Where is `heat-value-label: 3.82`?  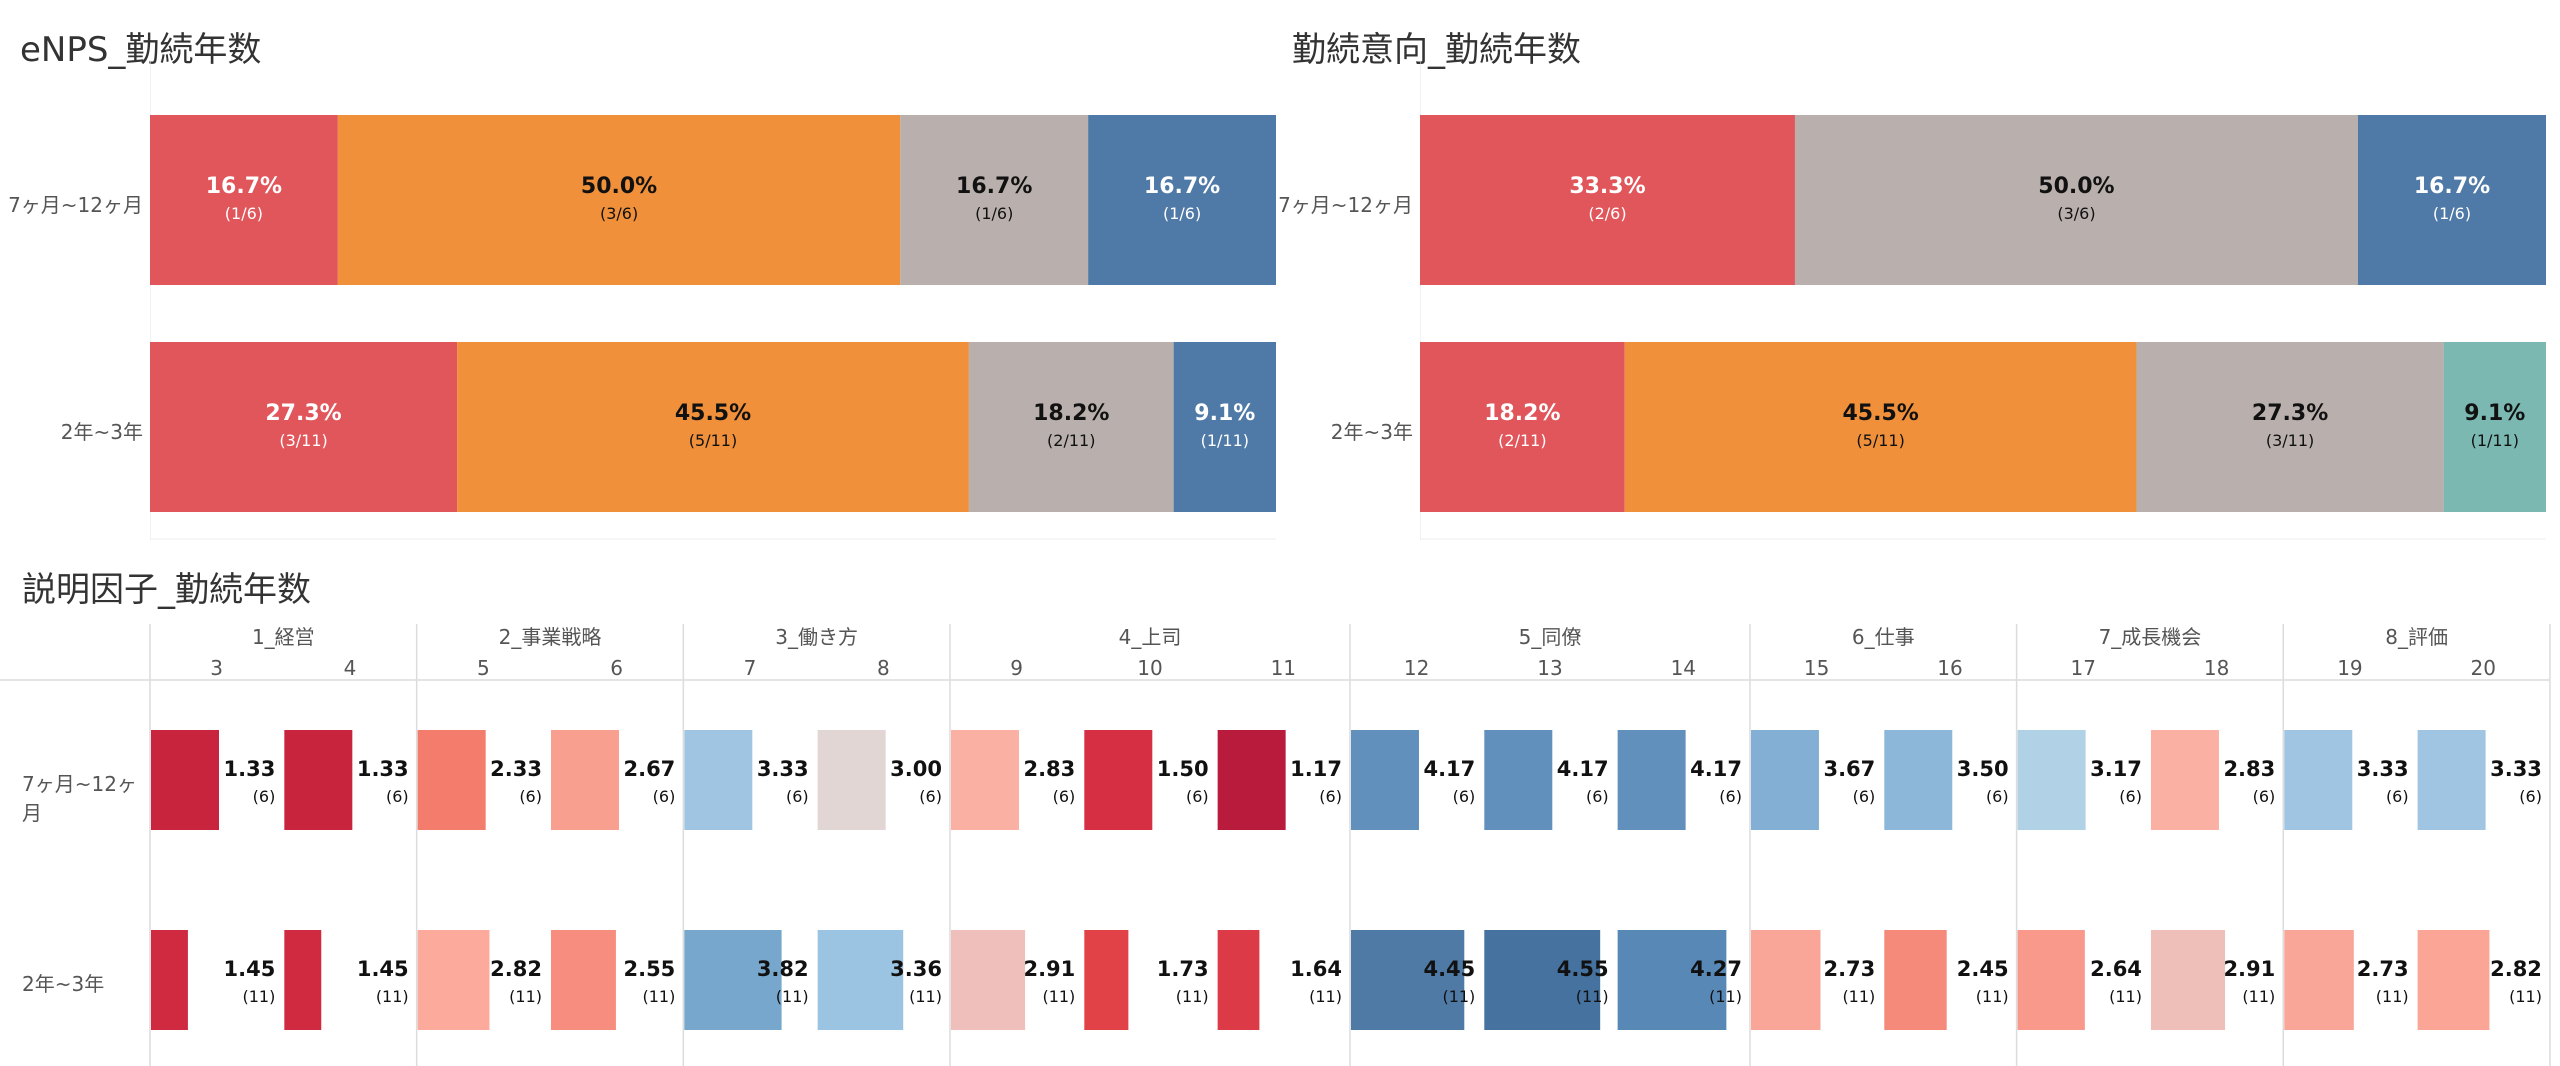 heat-value-label: 3.82 is located at coordinates (783, 969).